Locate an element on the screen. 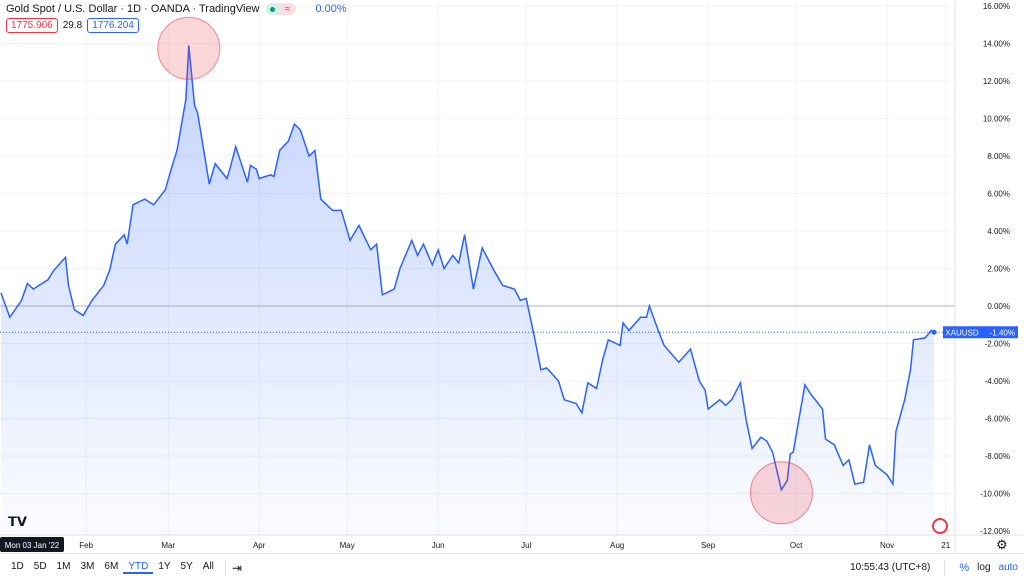 The width and height of the screenshot is (1024, 581). last-value-label: -1.40% is located at coordinates (1002, 332).